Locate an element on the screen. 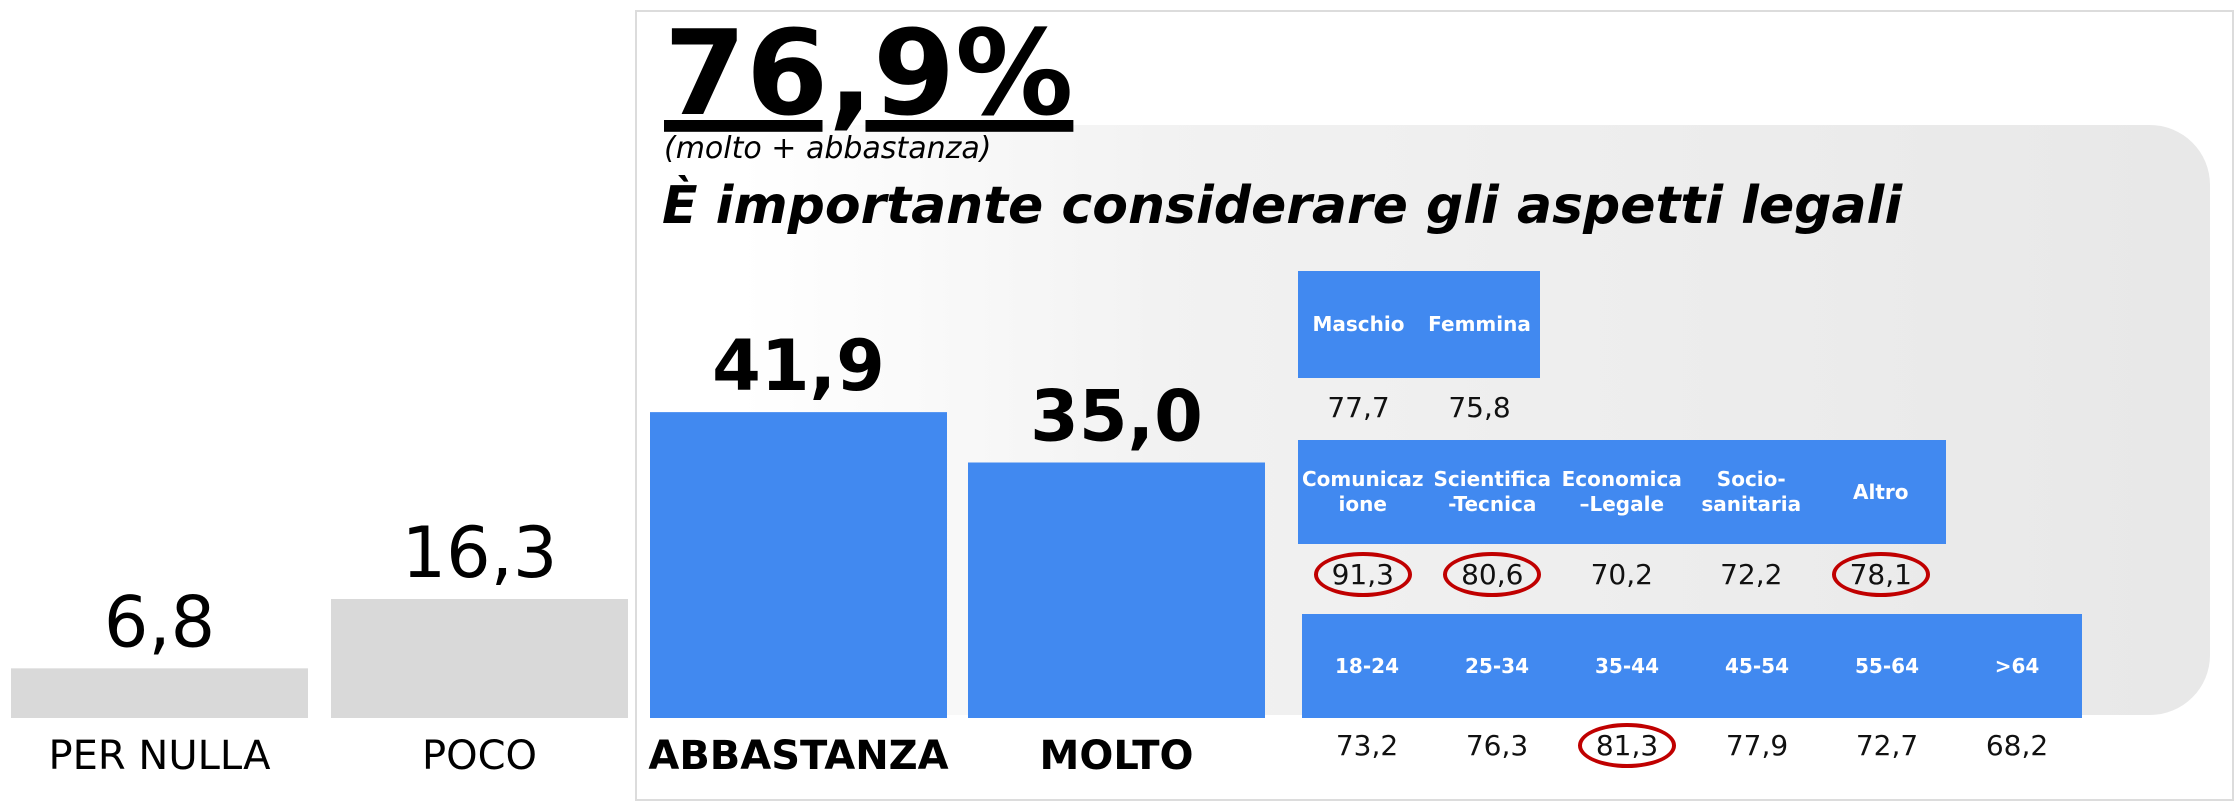  value-cell: 78,1 is located at coordinates (1881, 574).